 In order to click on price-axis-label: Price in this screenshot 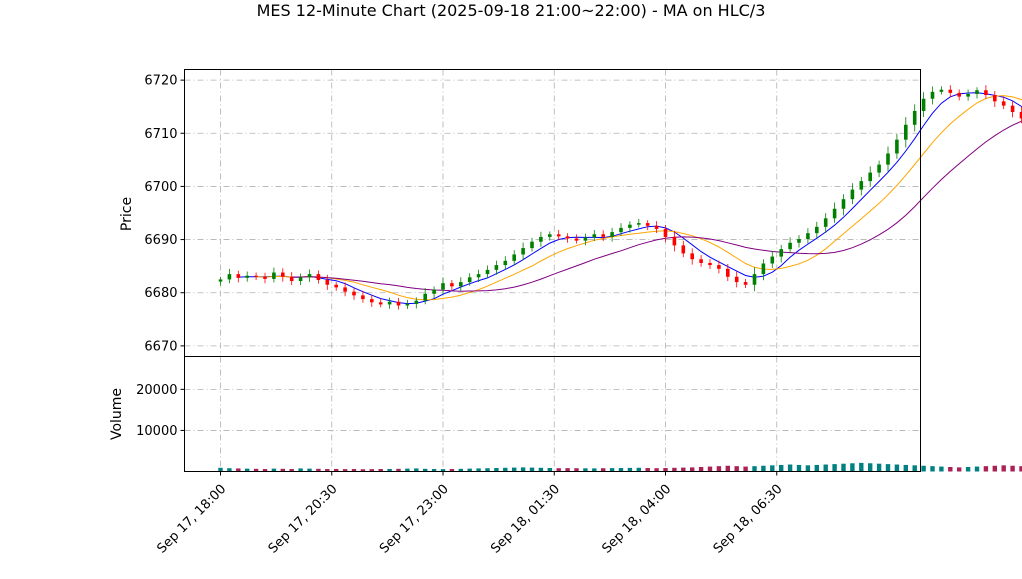, I will do `click(127, 214)`.